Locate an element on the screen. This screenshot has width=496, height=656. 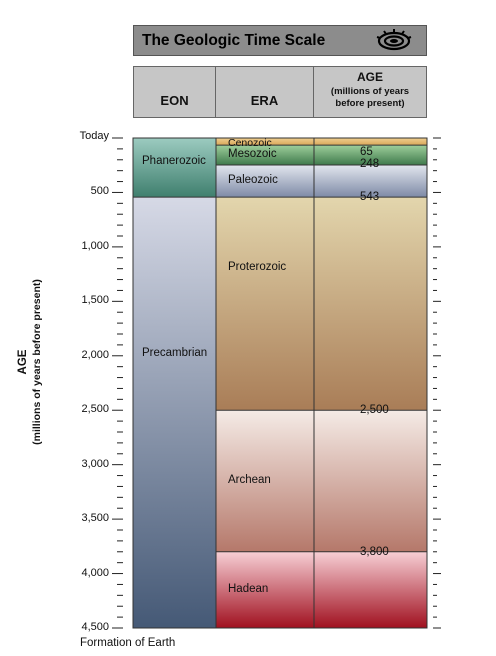
eon-band-precambrian is located at coordinates (174, 413).